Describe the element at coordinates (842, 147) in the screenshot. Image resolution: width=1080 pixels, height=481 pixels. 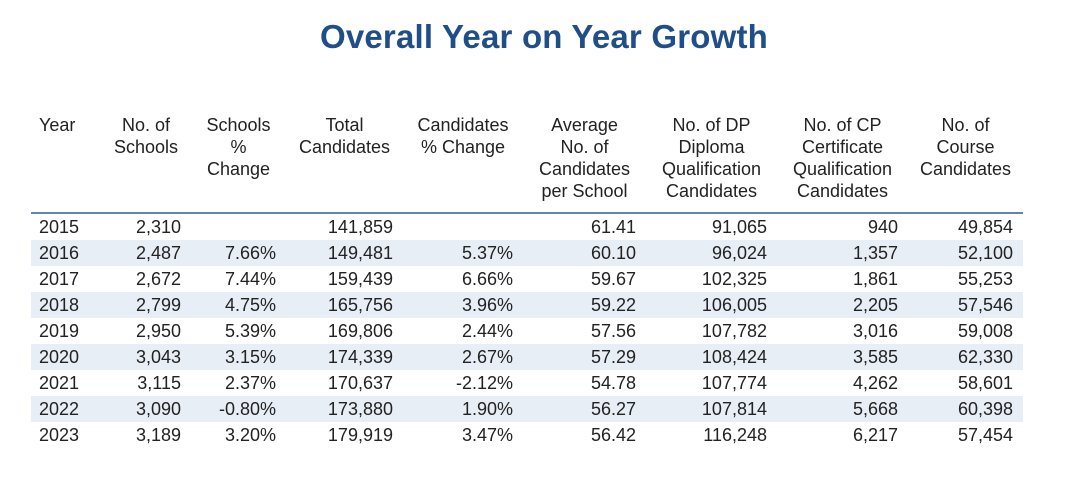
I see `column-header-line: Certificate` at that location.